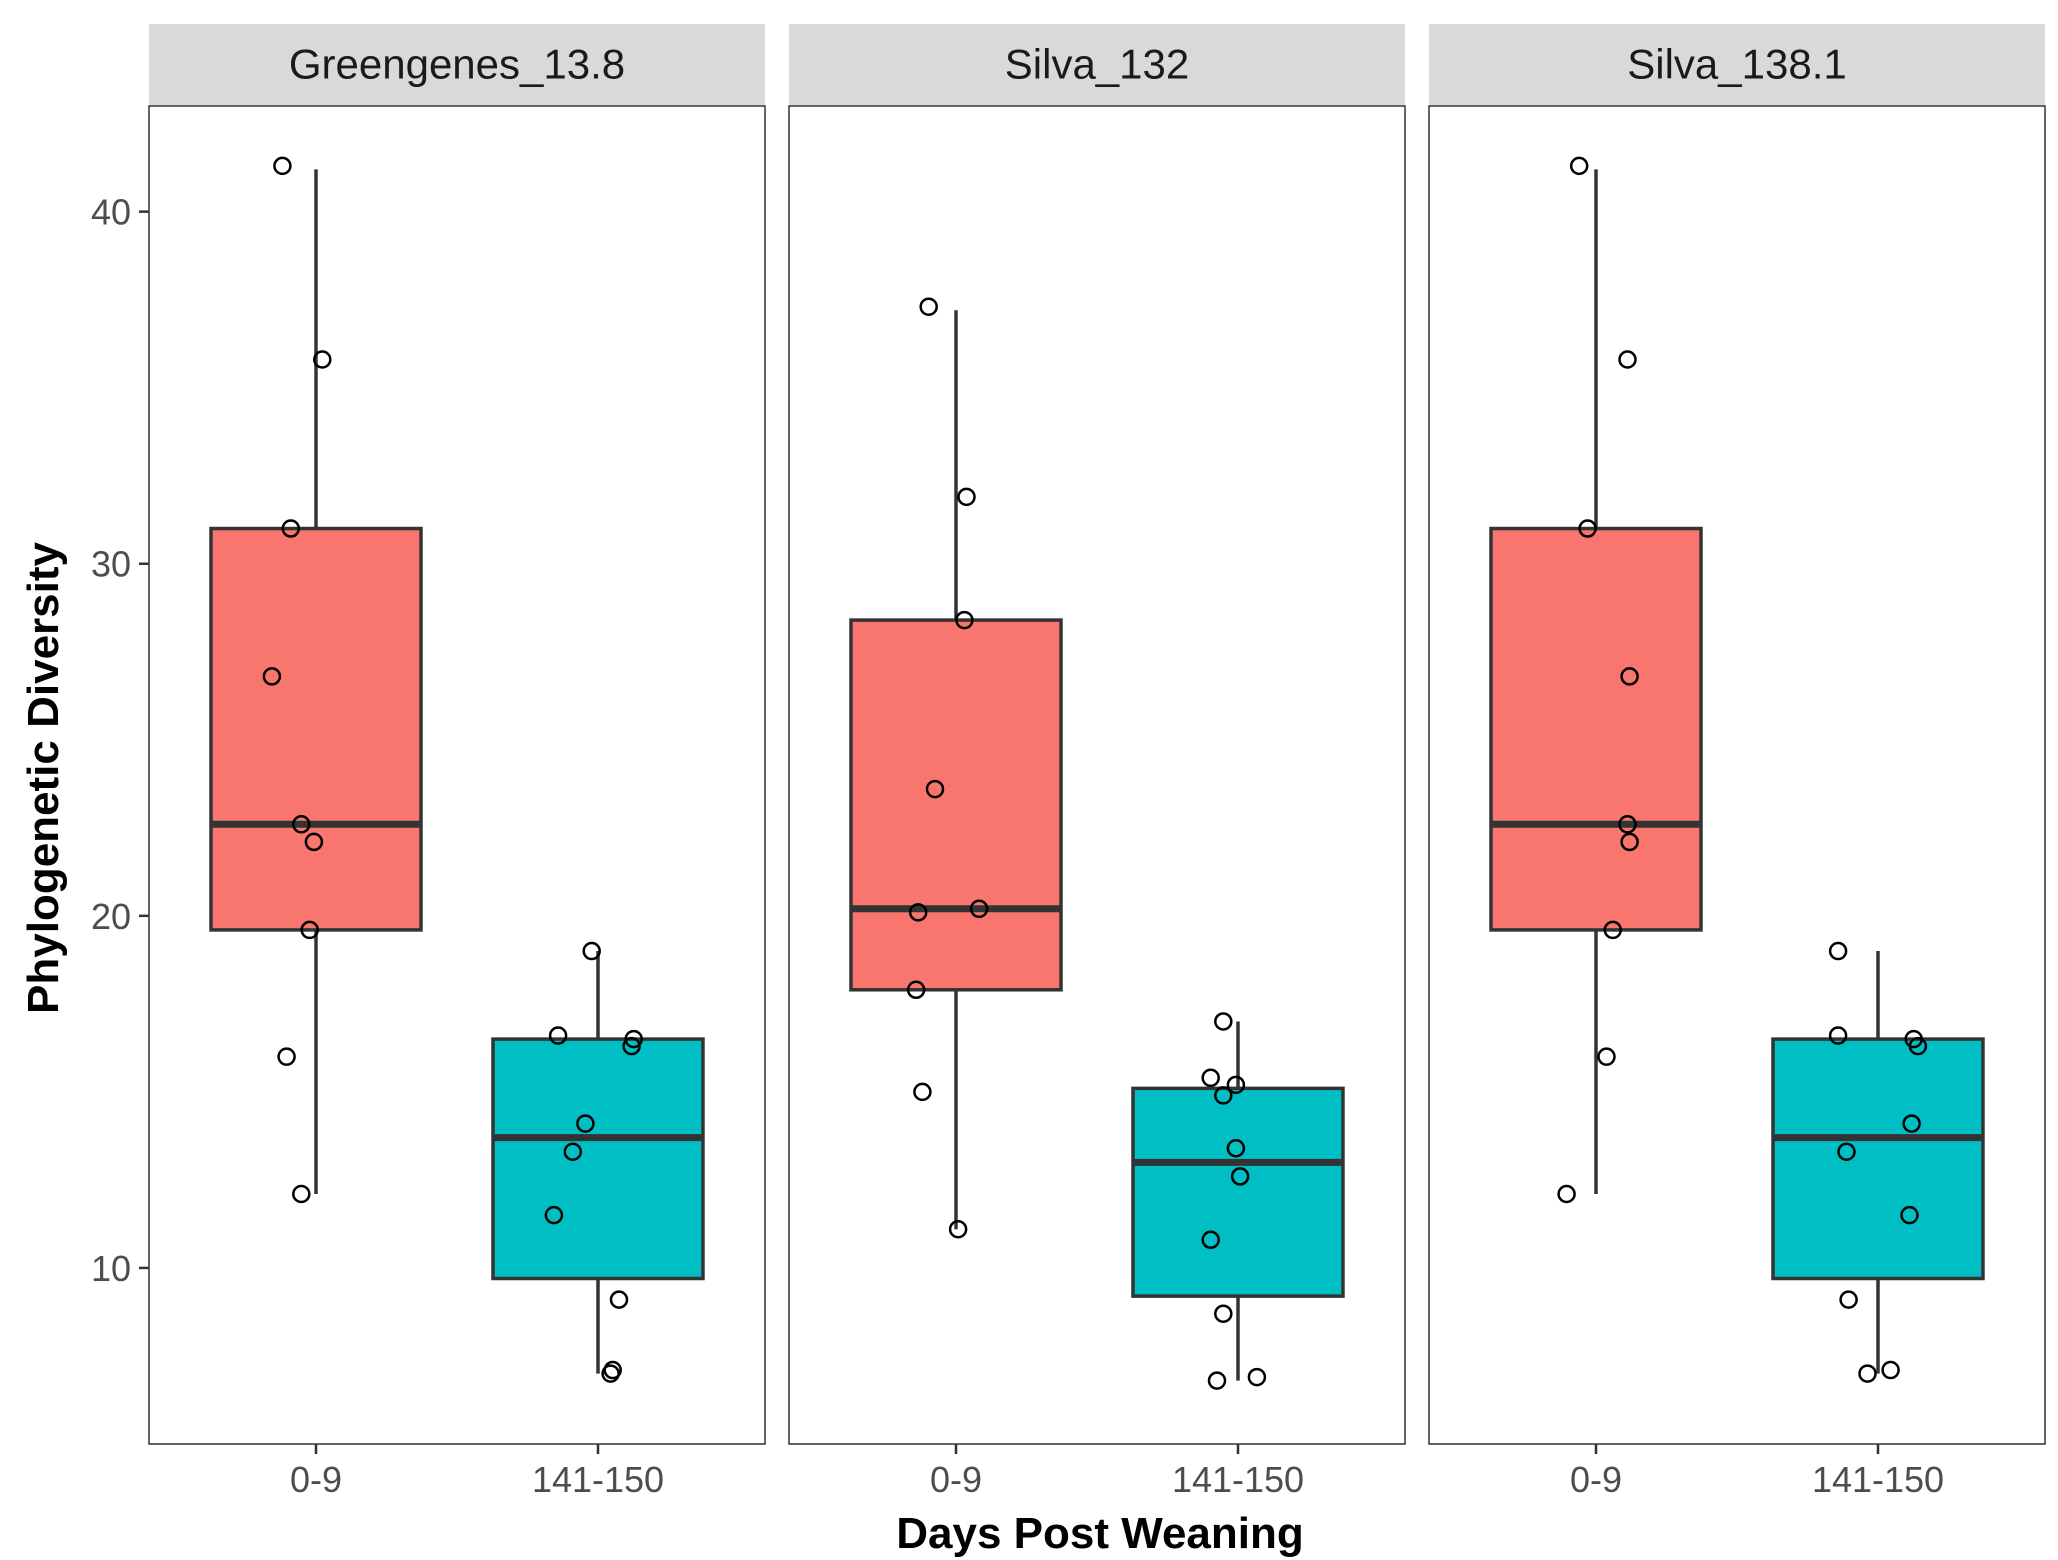 The image size is (2058, 1560). What do you see at coordinates (111, 212) in the screenshot?
I see `y-tick-label: 40` at bounding box center [111, 212].